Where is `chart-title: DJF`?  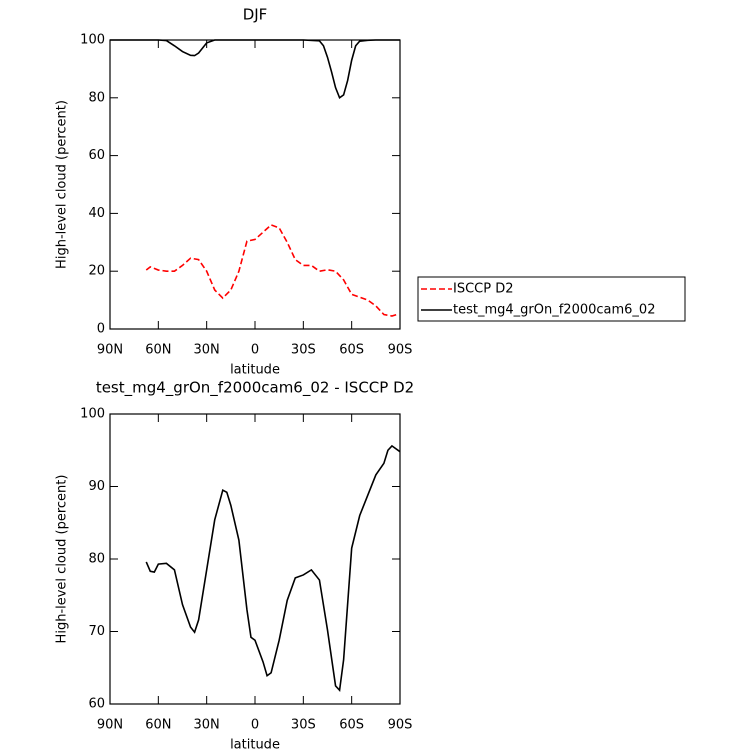 chart-title: DJF is located at coordinates (255, 15).